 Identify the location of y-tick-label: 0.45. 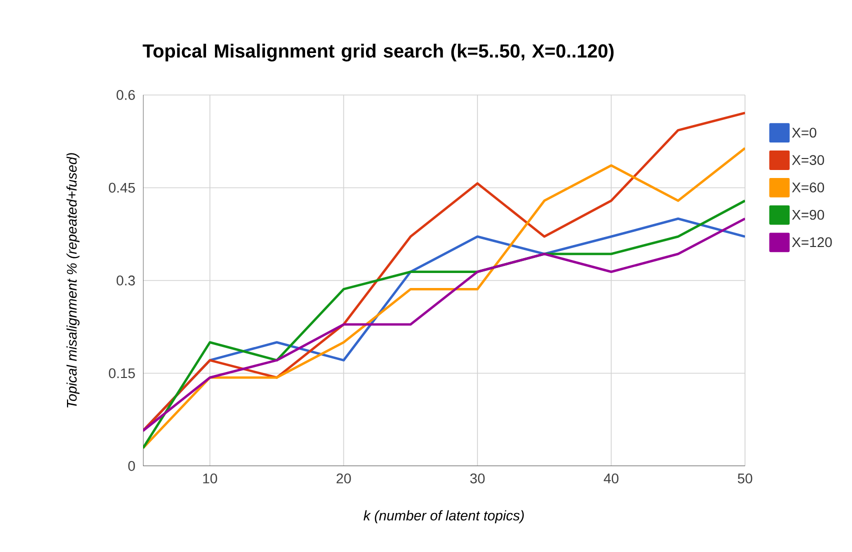
(121, 187).